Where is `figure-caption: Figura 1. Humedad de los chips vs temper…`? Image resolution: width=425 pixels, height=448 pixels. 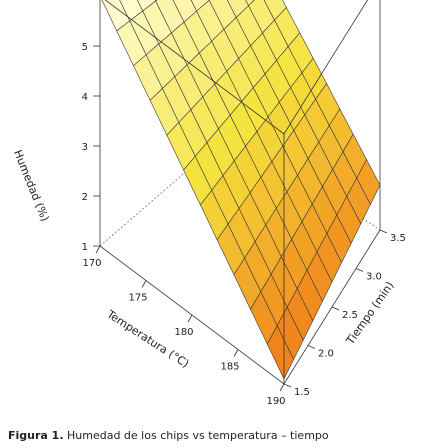
figure-caption: Figura 1. Humedad de los chips vs temper… is located at coordinates (168, 435).